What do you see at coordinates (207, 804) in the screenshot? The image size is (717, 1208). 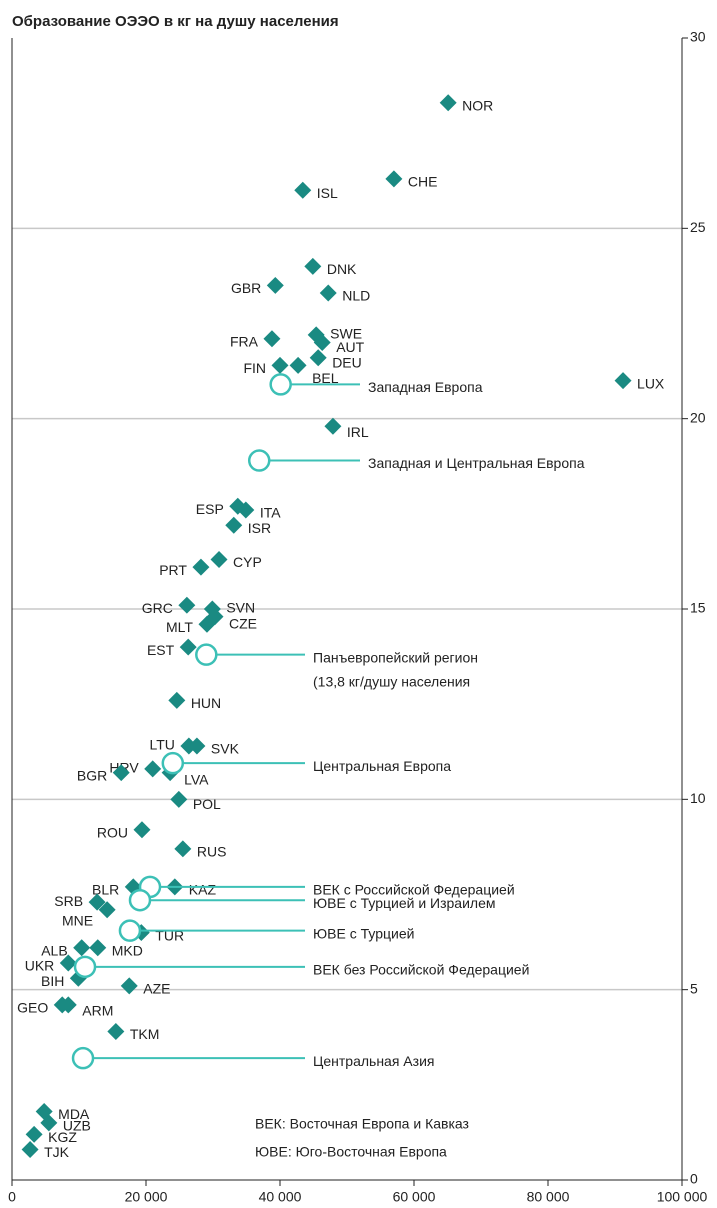 I see `point-label: POL` at bounding box center [207, 804].